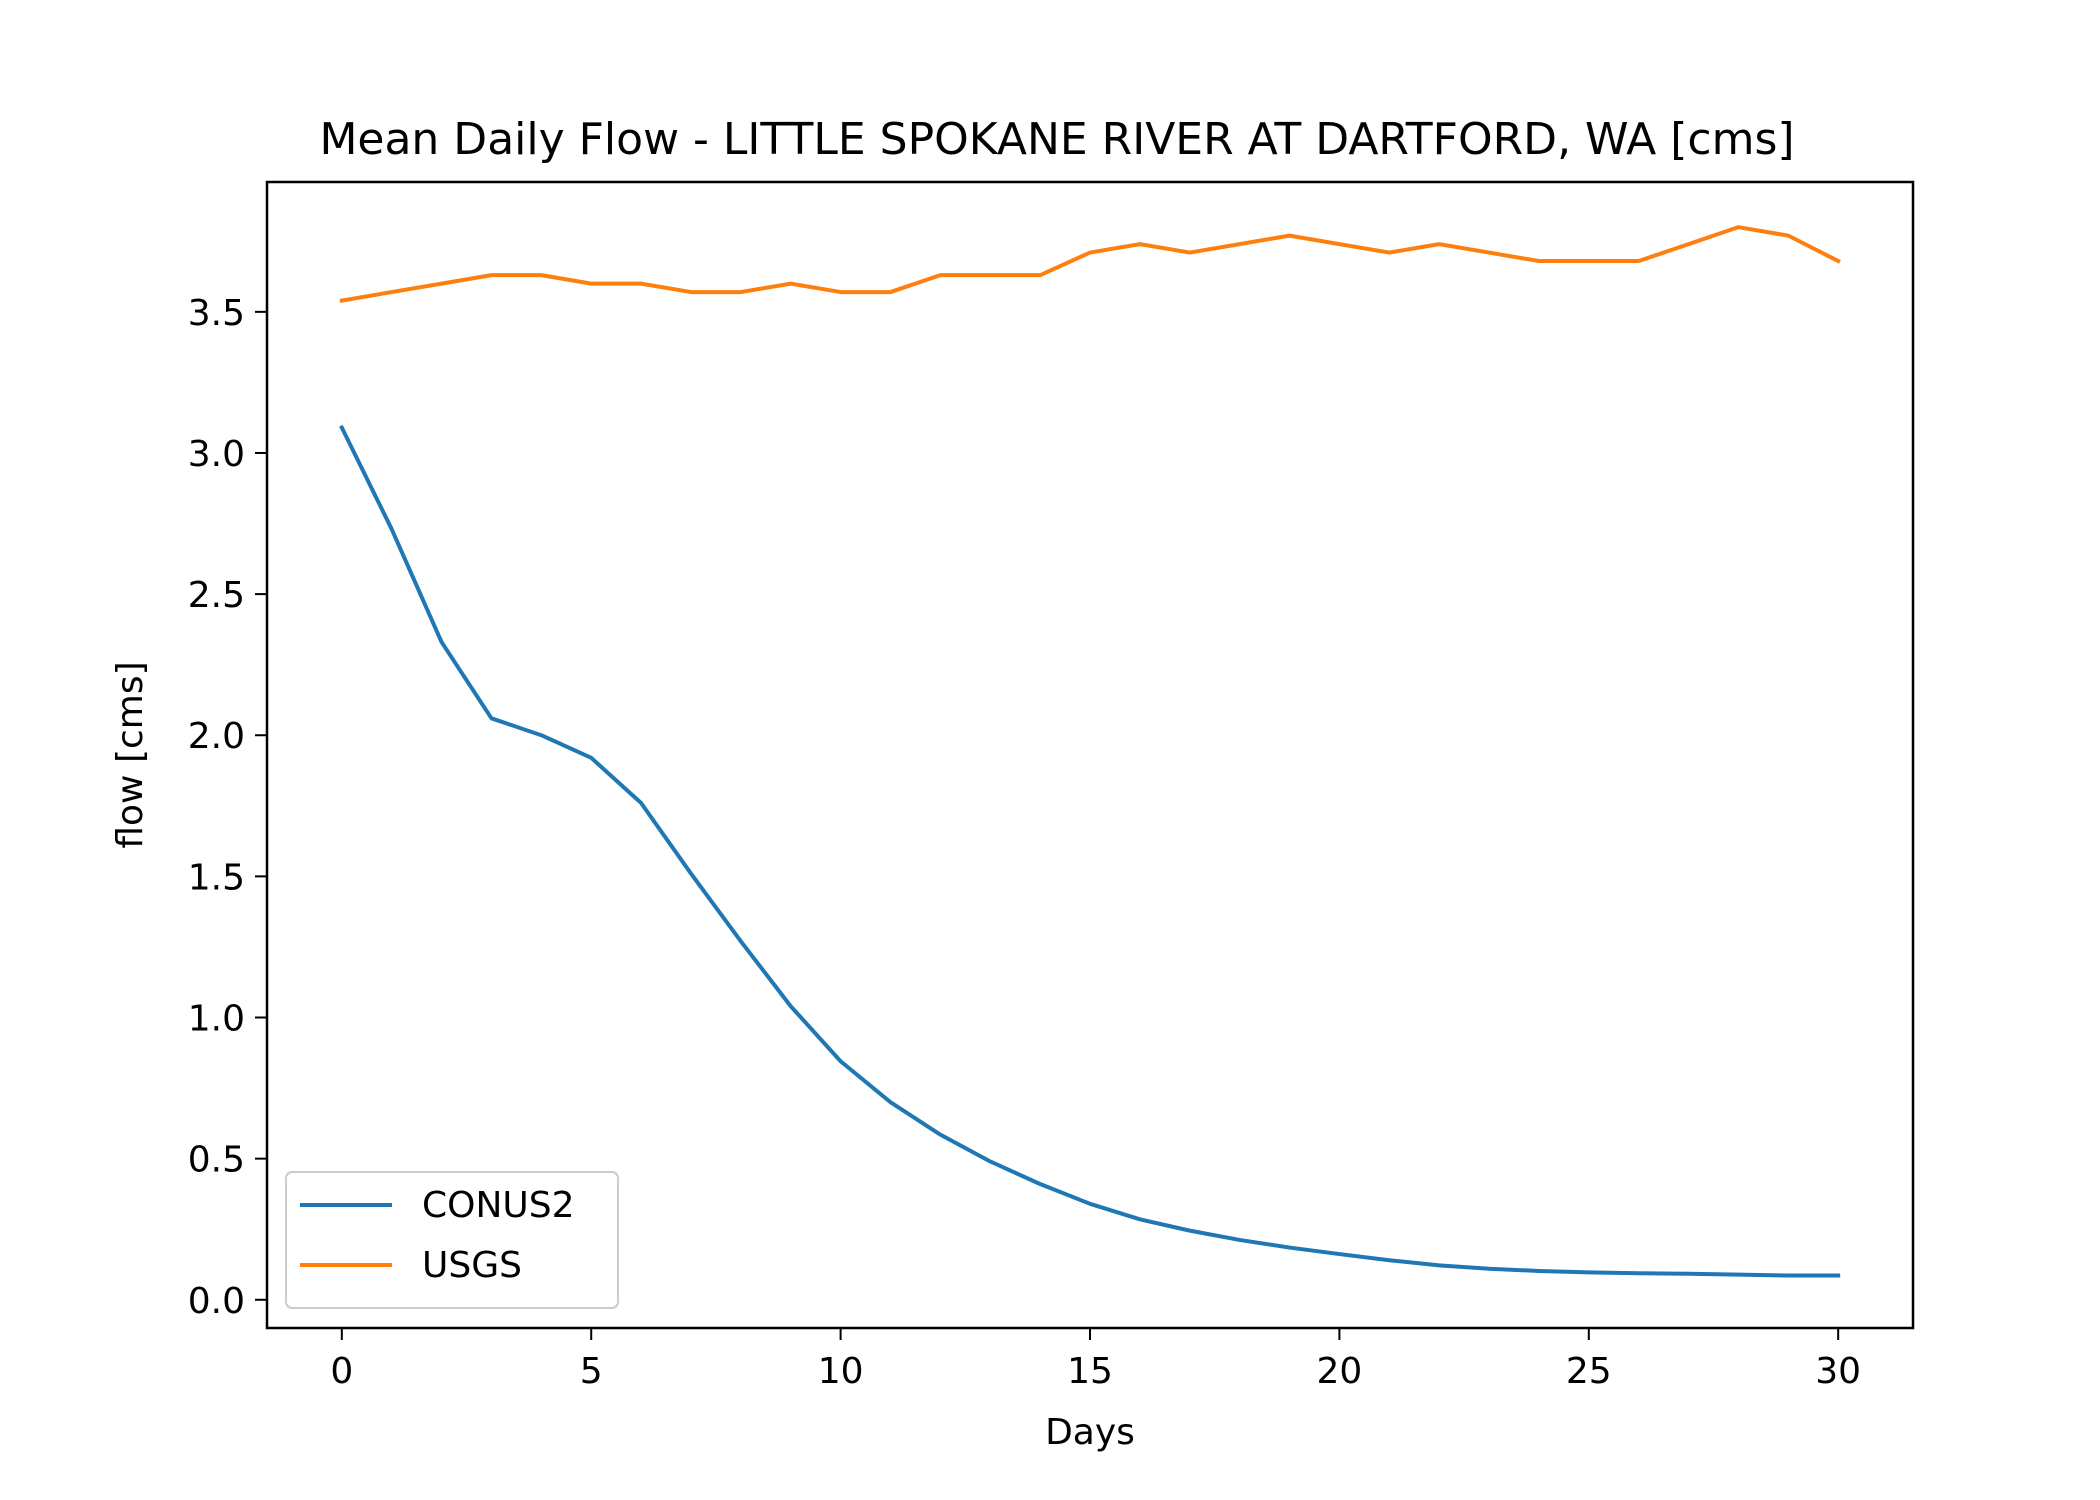  I want to click on y-tick-label: 2.0, so click(216, 736).